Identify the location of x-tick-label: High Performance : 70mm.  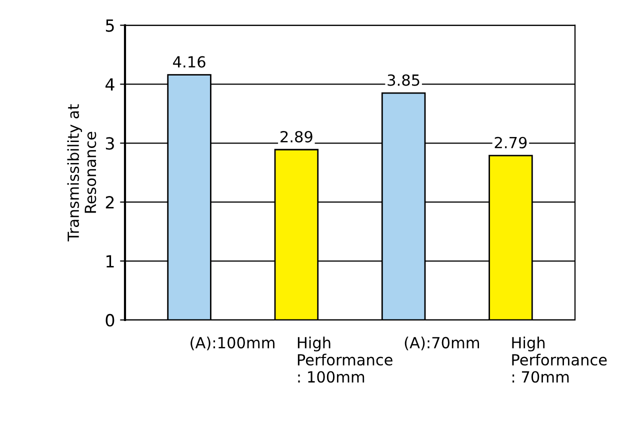
(559, 359).